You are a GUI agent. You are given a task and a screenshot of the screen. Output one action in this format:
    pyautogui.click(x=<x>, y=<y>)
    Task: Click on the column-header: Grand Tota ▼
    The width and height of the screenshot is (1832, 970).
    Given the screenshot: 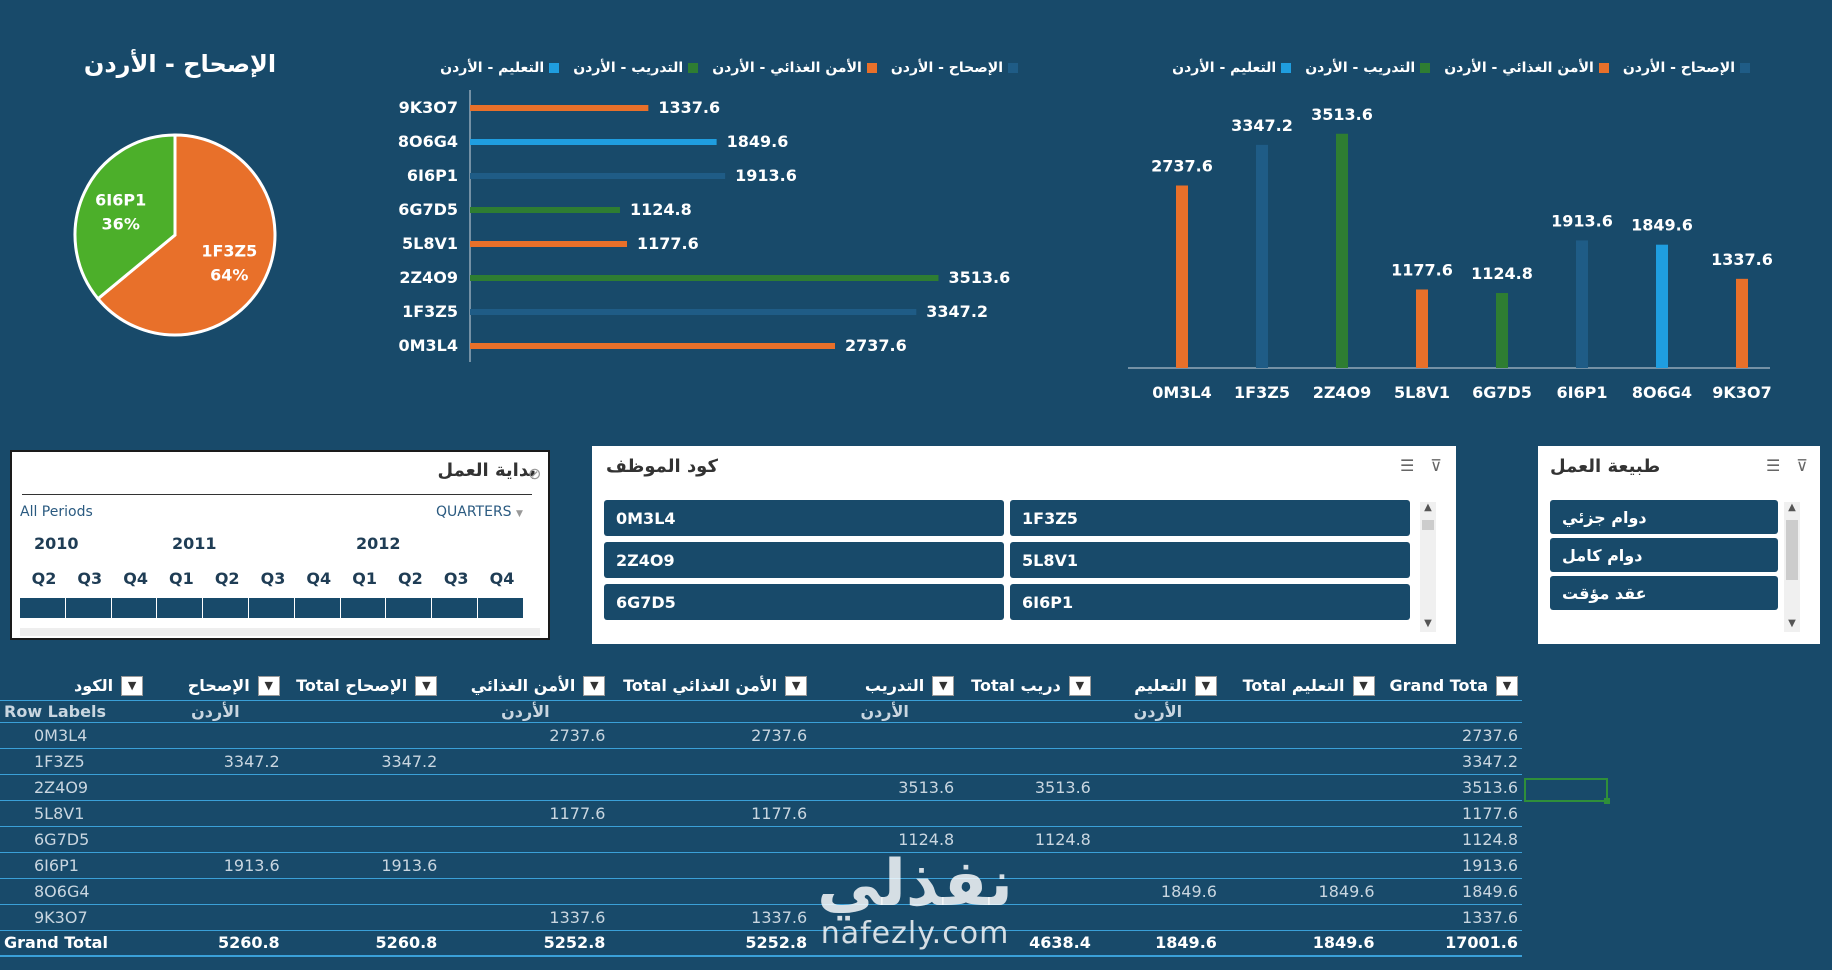 What is the action you would take?
    pyautogui.click(x=1450, y=686)
    